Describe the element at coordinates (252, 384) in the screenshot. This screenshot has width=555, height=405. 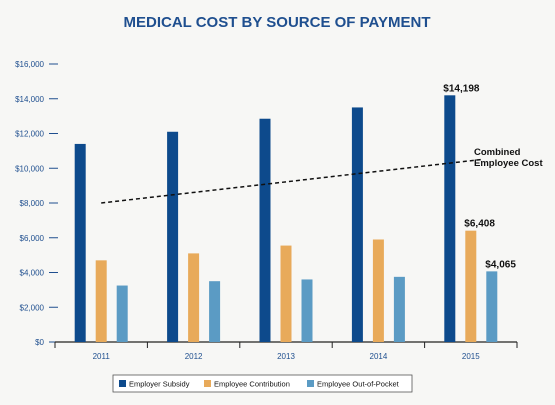
I see `legend-label: Employee Contribution` at that location.